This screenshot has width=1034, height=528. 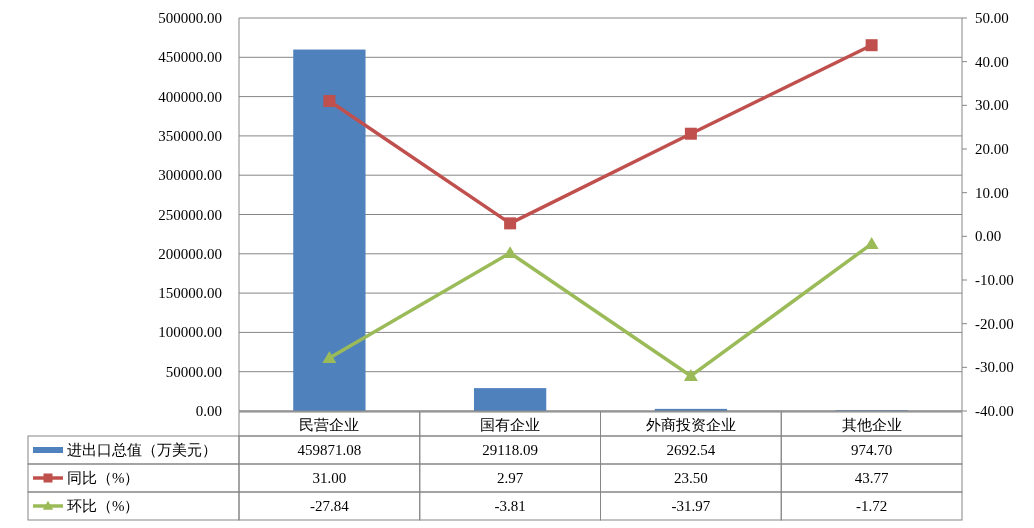 What do you see at coordinates (994, 280) in the screenshot?
I see `y2-tick-label: -10.00` at bounding box center [994, 280].